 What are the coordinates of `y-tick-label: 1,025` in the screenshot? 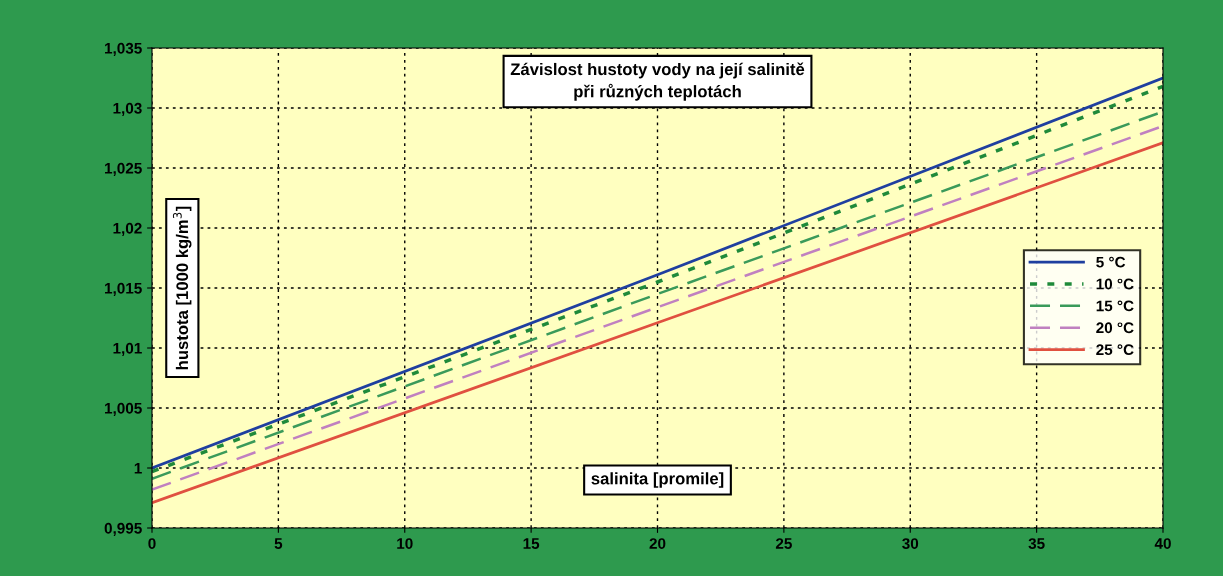 It's located at (123, 169).